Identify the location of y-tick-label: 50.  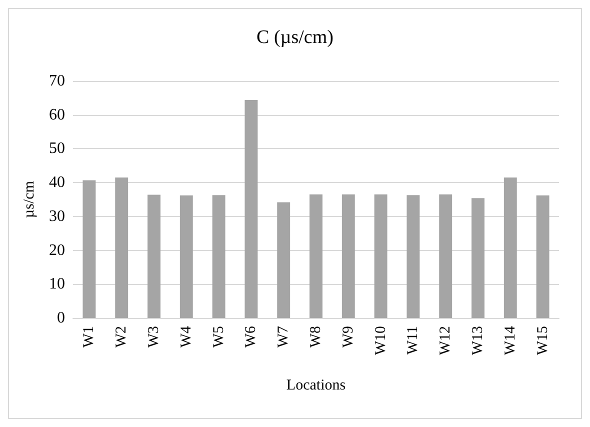
(57, 149).